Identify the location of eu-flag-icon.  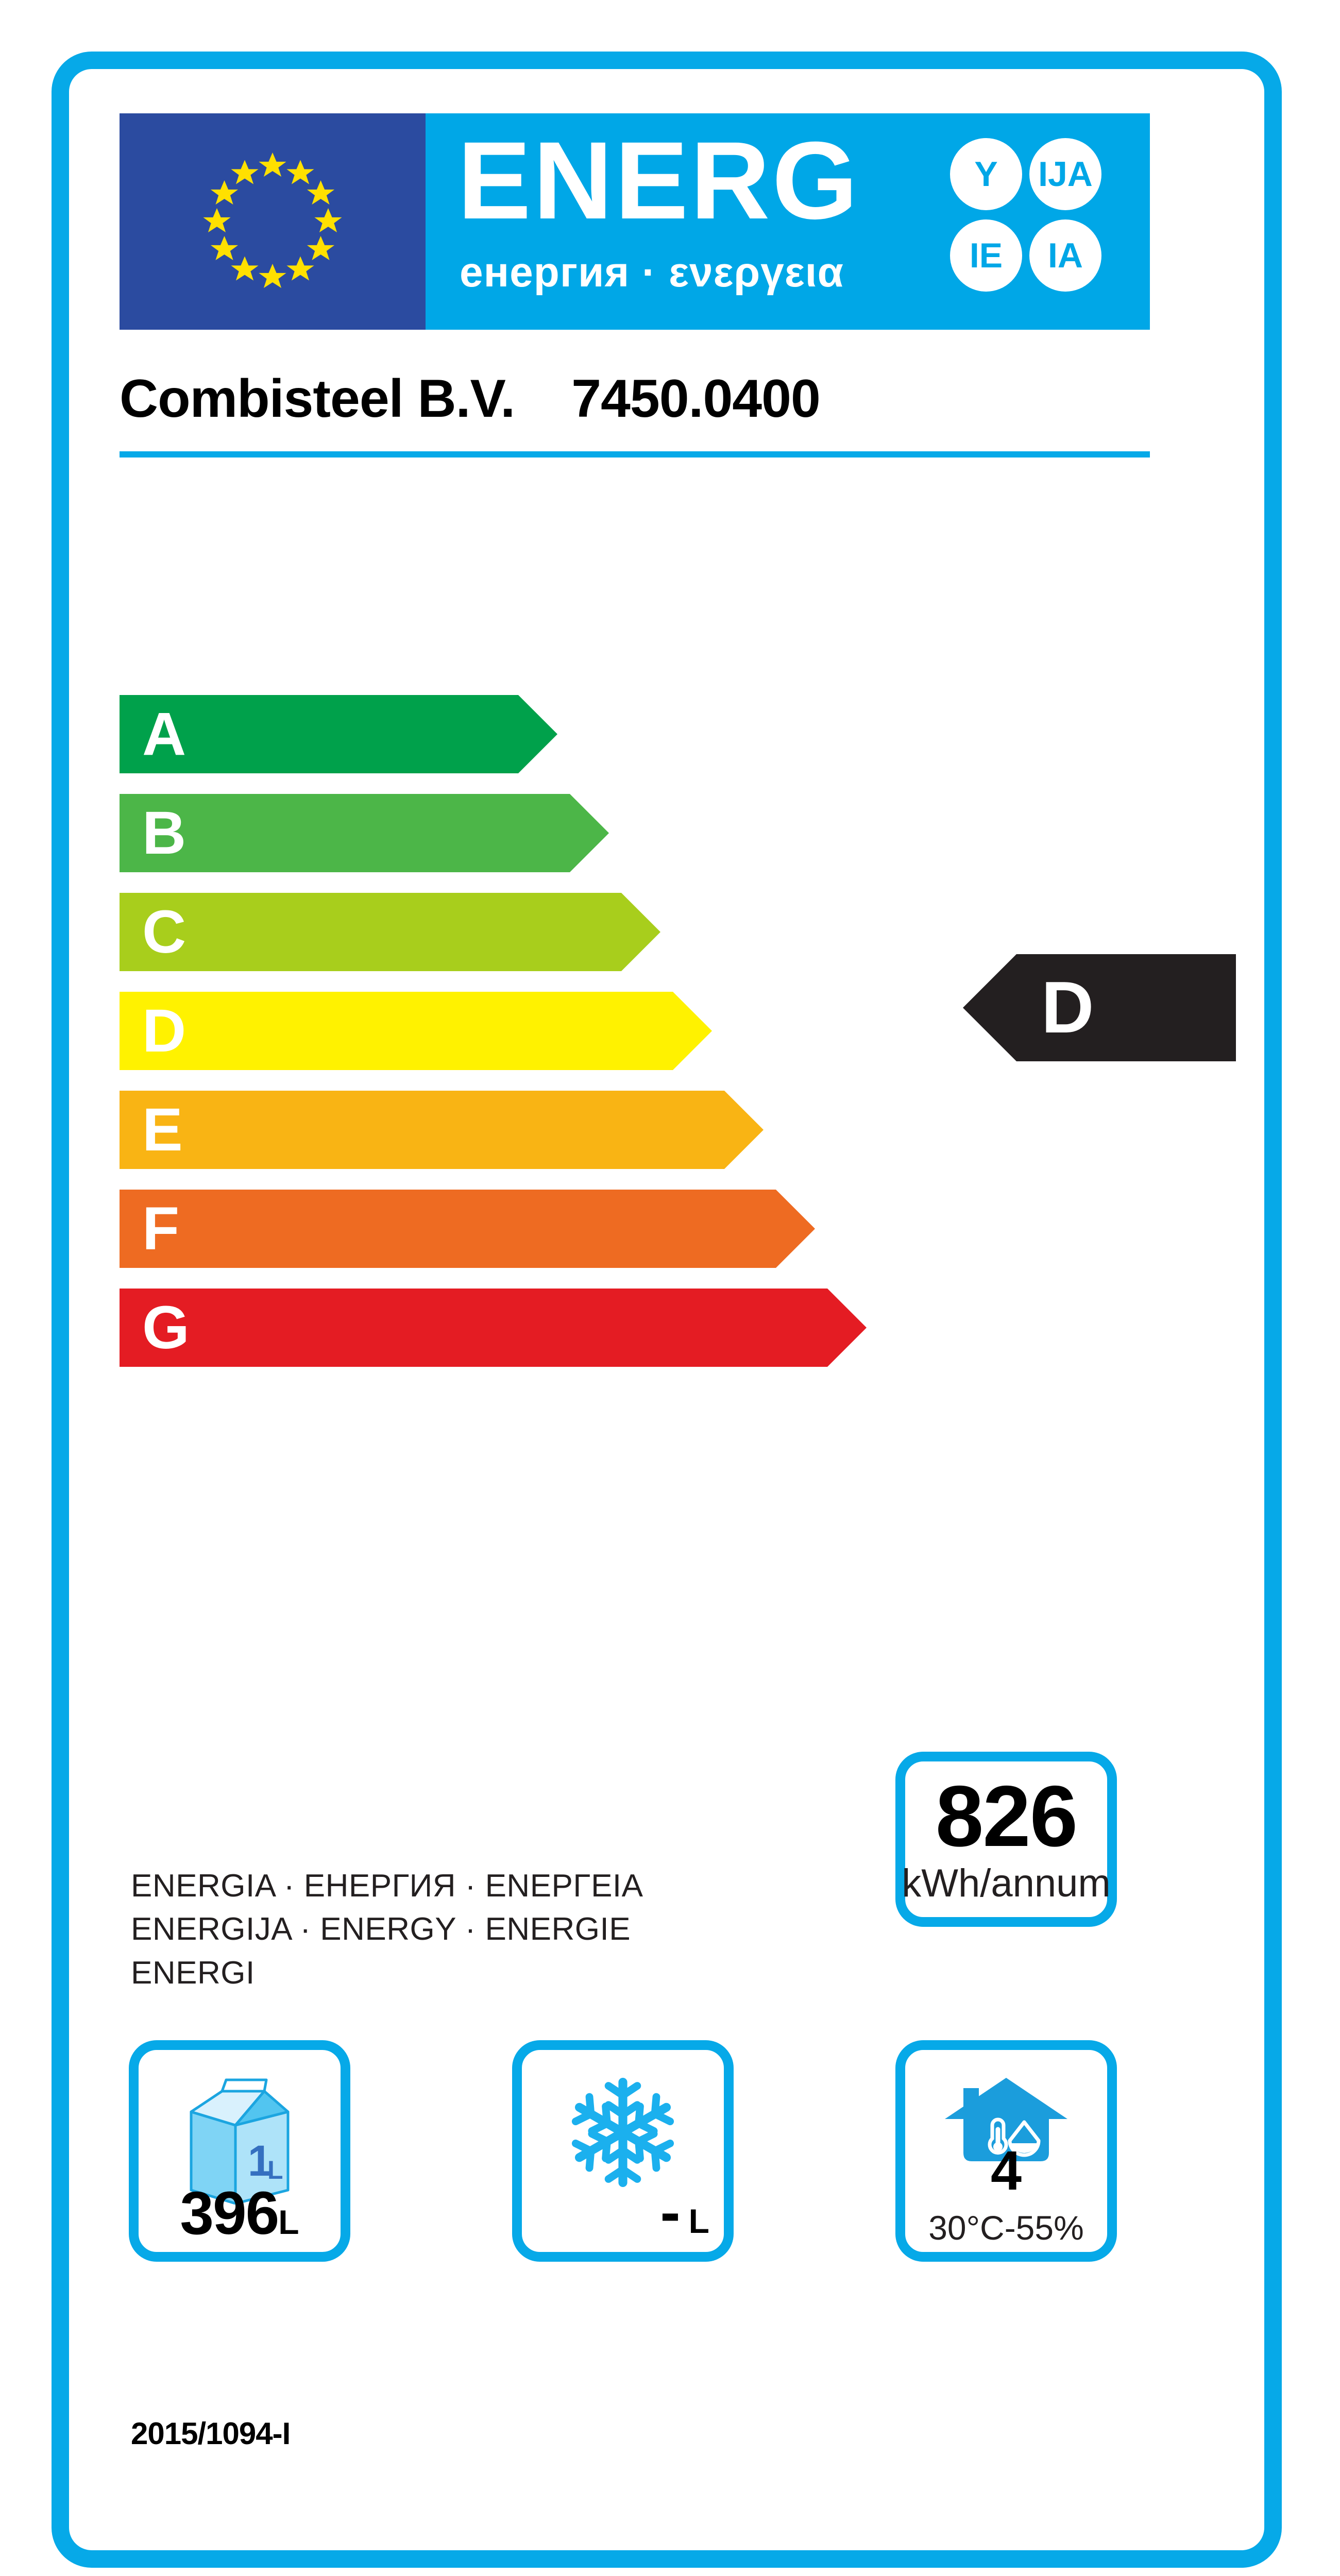
(273, 221).